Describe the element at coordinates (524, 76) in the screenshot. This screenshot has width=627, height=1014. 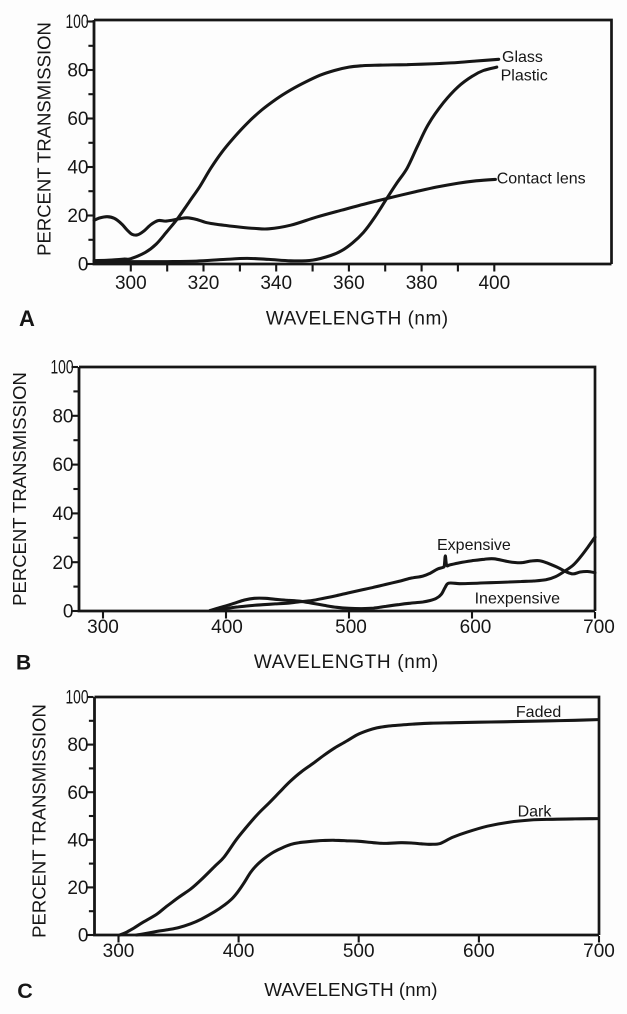
I see `svg-text: Plastic` at that location.